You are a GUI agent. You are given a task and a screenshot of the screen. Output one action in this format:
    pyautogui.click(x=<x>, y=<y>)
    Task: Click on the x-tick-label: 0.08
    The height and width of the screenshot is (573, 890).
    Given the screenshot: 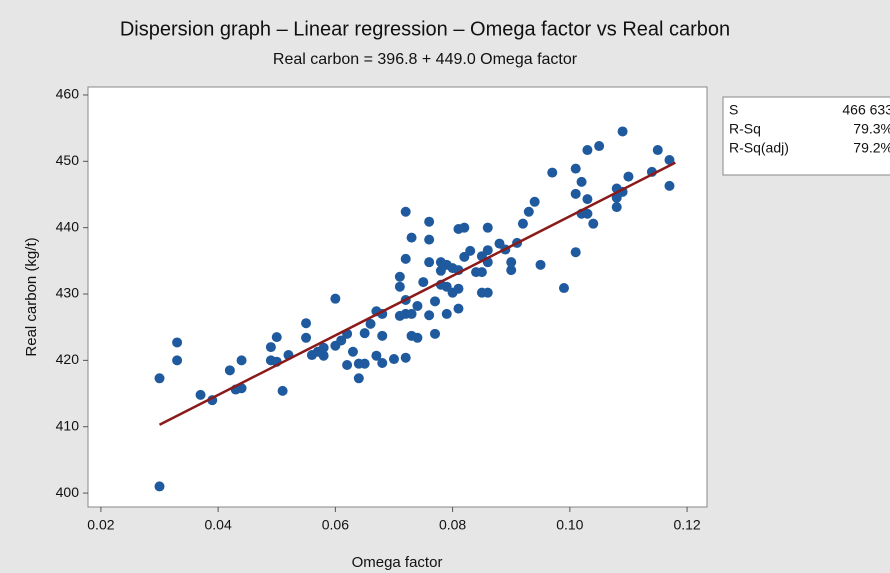 What is the action you would take?
    pyautogui.click(x=452, y=525)
    